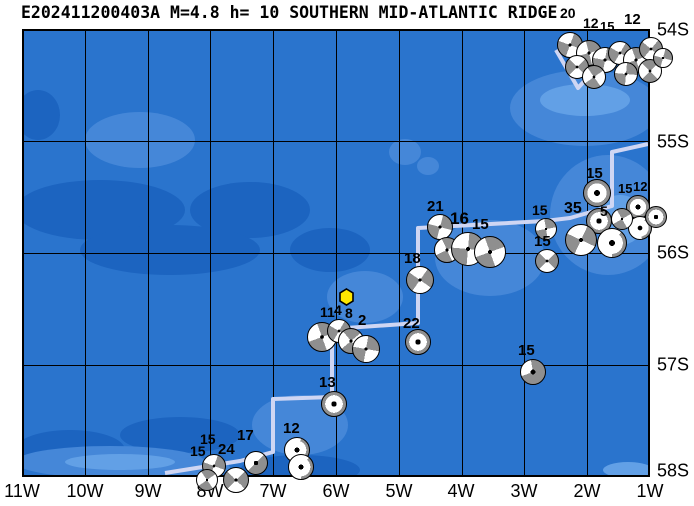 This screenshot has width=694, height=506. I want to click on event-marker-hexagon-icon, so click(346, 296).